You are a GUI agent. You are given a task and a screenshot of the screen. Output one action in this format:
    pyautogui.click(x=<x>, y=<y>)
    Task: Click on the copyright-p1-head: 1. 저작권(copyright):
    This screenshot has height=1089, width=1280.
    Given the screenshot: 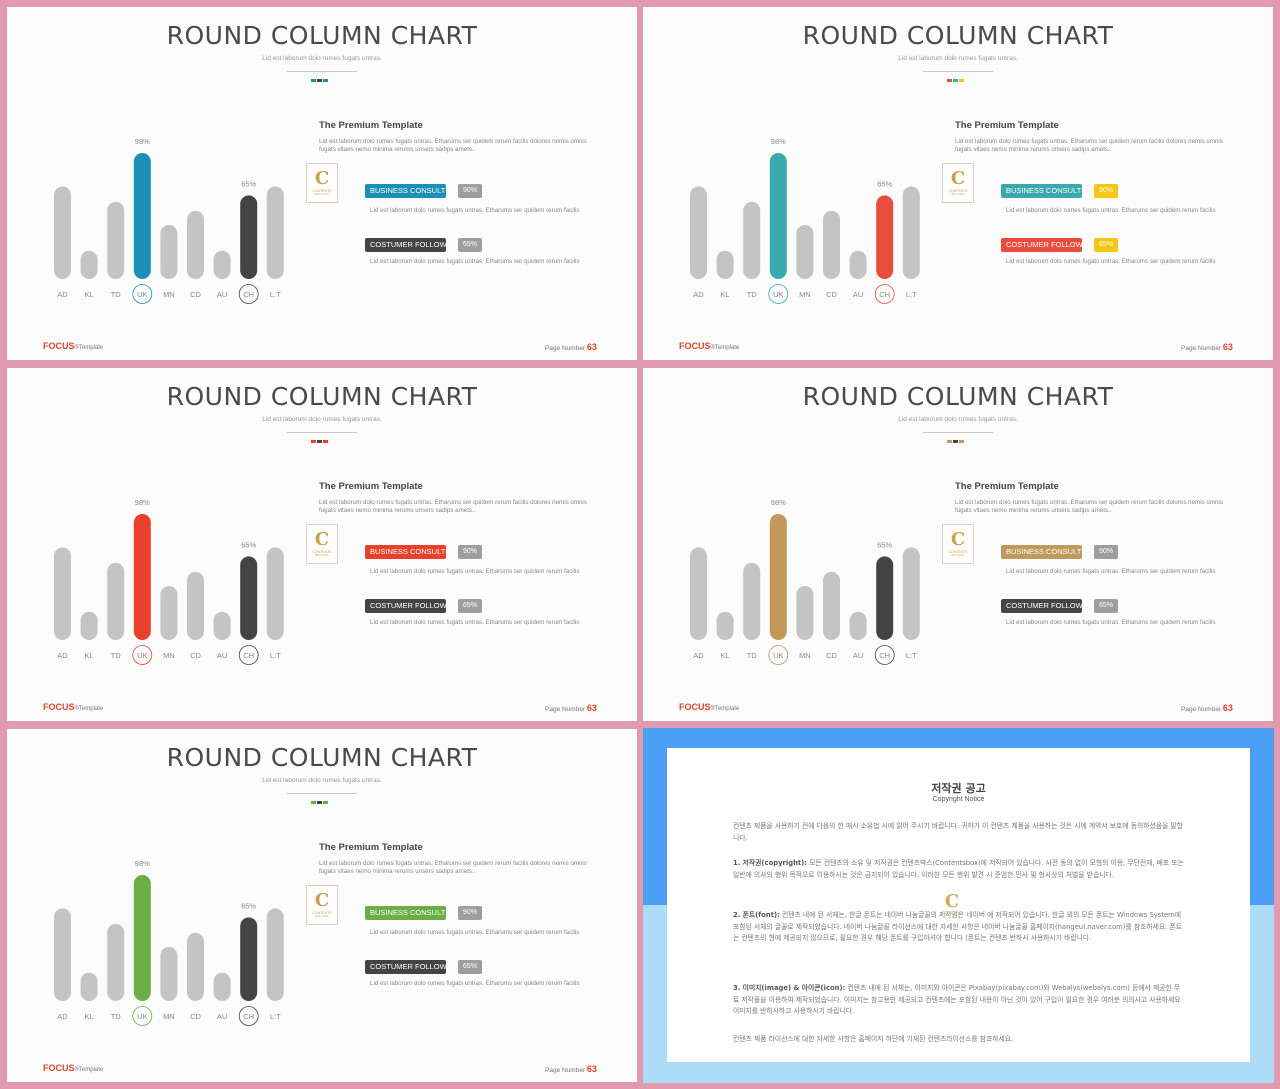 What is the action you would take?
    pyautogui.click(x=770, y=863)
    